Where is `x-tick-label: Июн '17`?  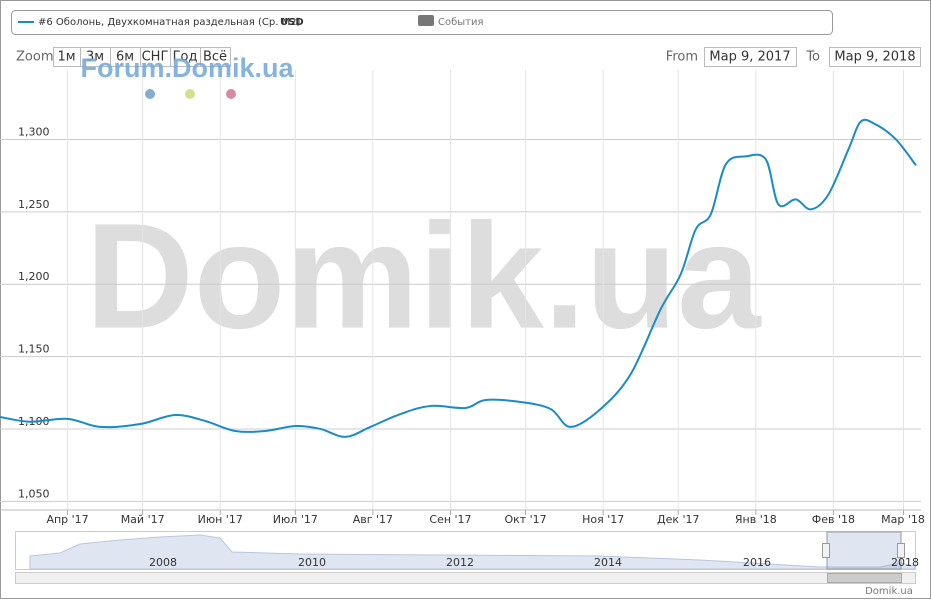 x-tick-label: Июн '17 is located at coordinates (220, 519).